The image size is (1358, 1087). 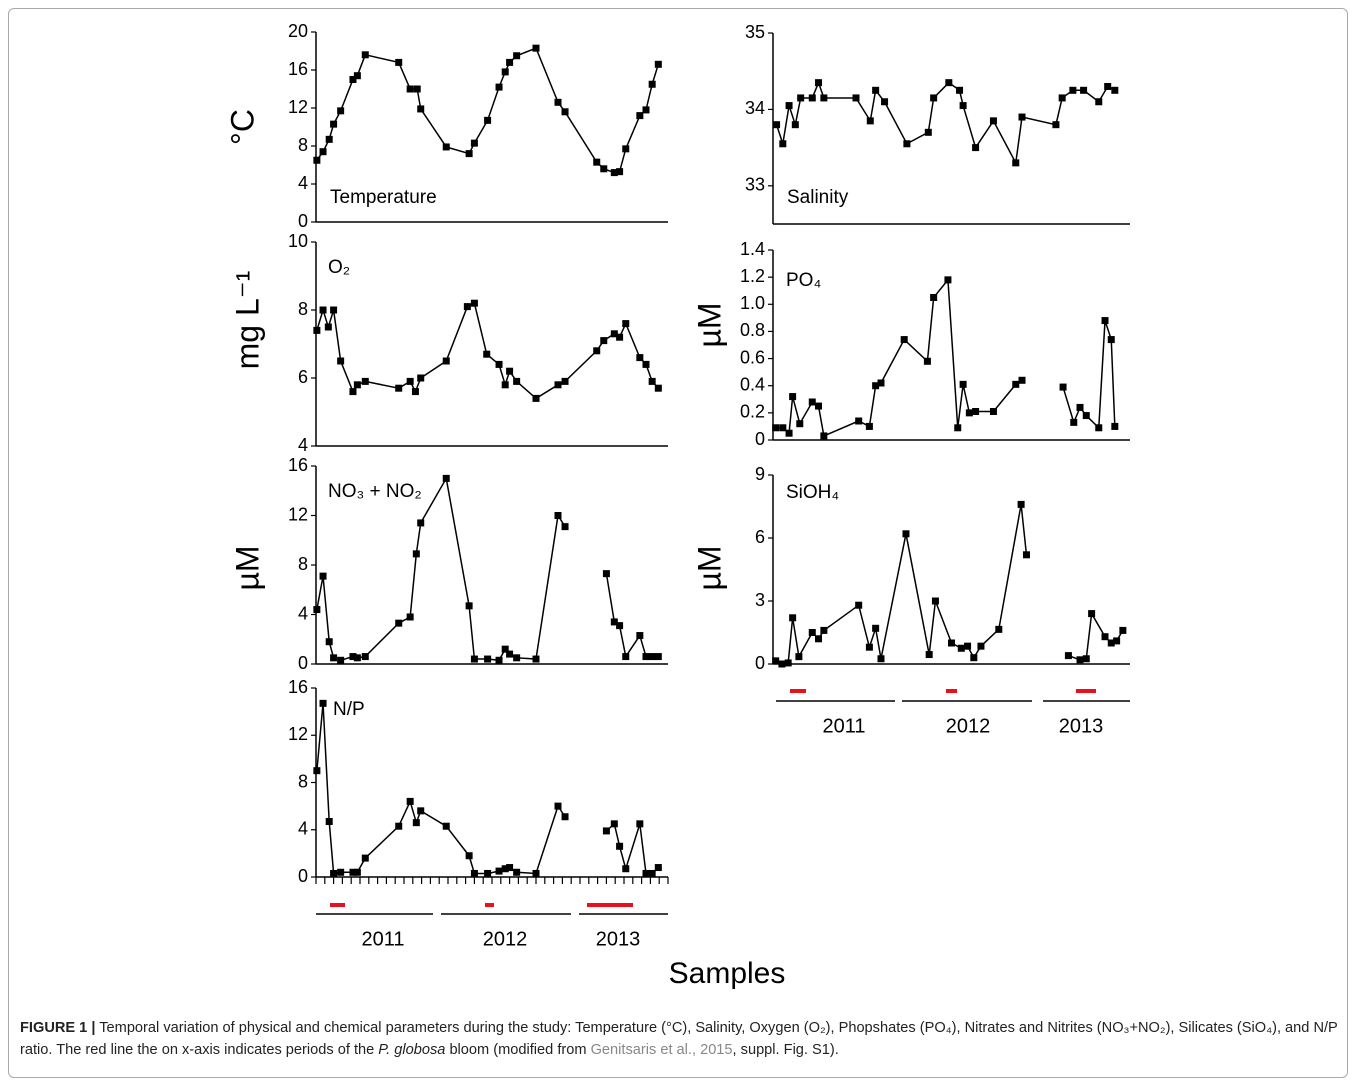 I want to click on caption-text: , suppl. Fig. S1)., so click(x=785, y=1050).